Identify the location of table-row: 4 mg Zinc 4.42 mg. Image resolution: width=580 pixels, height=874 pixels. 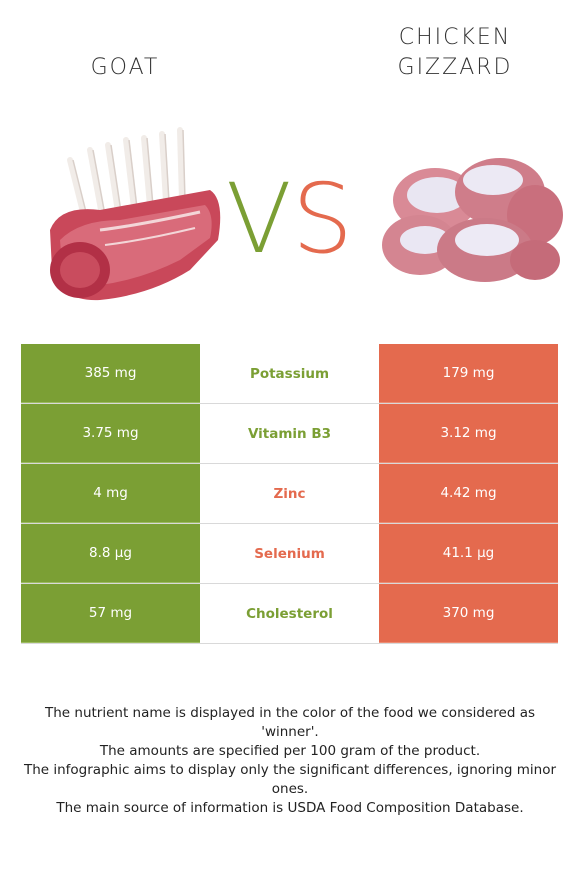
(289, 494).